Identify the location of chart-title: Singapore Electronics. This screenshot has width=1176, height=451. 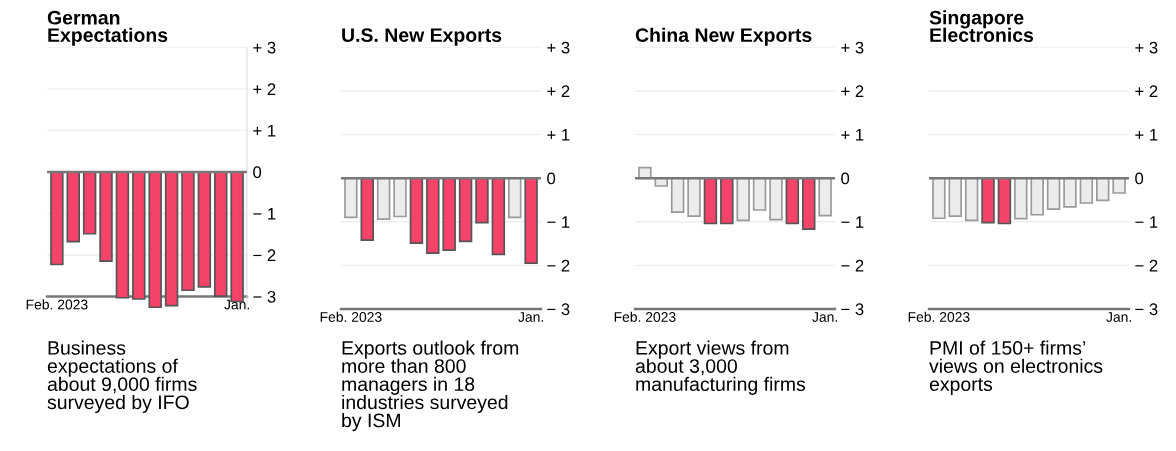
(981, 26).